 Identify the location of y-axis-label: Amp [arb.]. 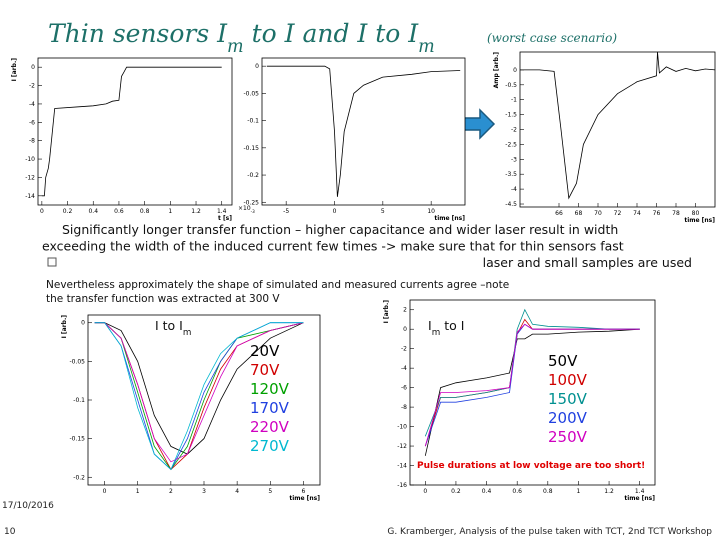
(496, 70).